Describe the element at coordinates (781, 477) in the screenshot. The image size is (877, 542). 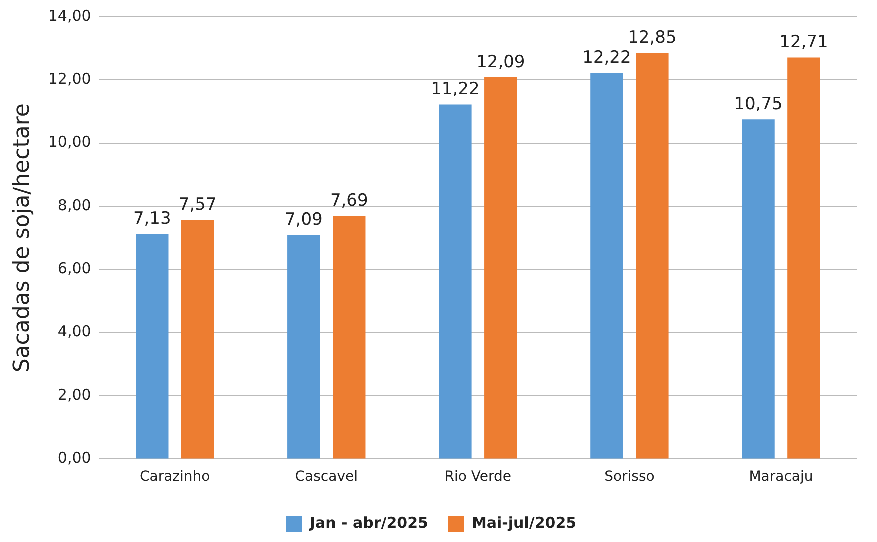
I see `x-tick-label: Maracaju` at that location.